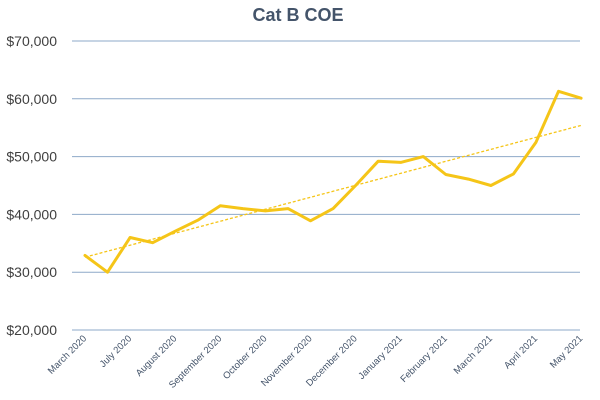 This screenshot has width=600, height=400. I want to click on y-tick-label: $50,000, so click(31, 157).